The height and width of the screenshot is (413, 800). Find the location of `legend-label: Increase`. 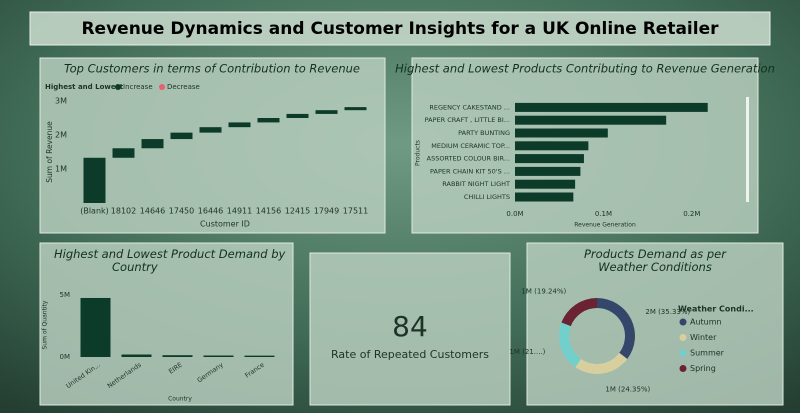

legend-label: Increase is located at coordinates (138, 87).